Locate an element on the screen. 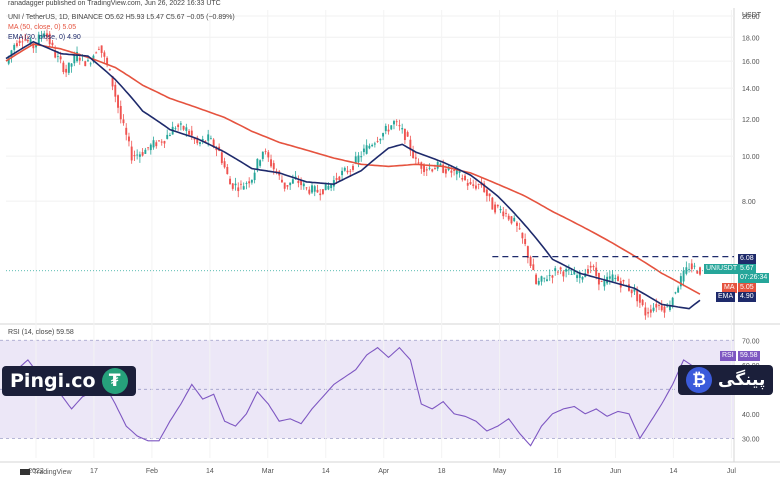 The image size is (780, 480). price-tag-value: 5.67 is located at coordinates (747, 269).